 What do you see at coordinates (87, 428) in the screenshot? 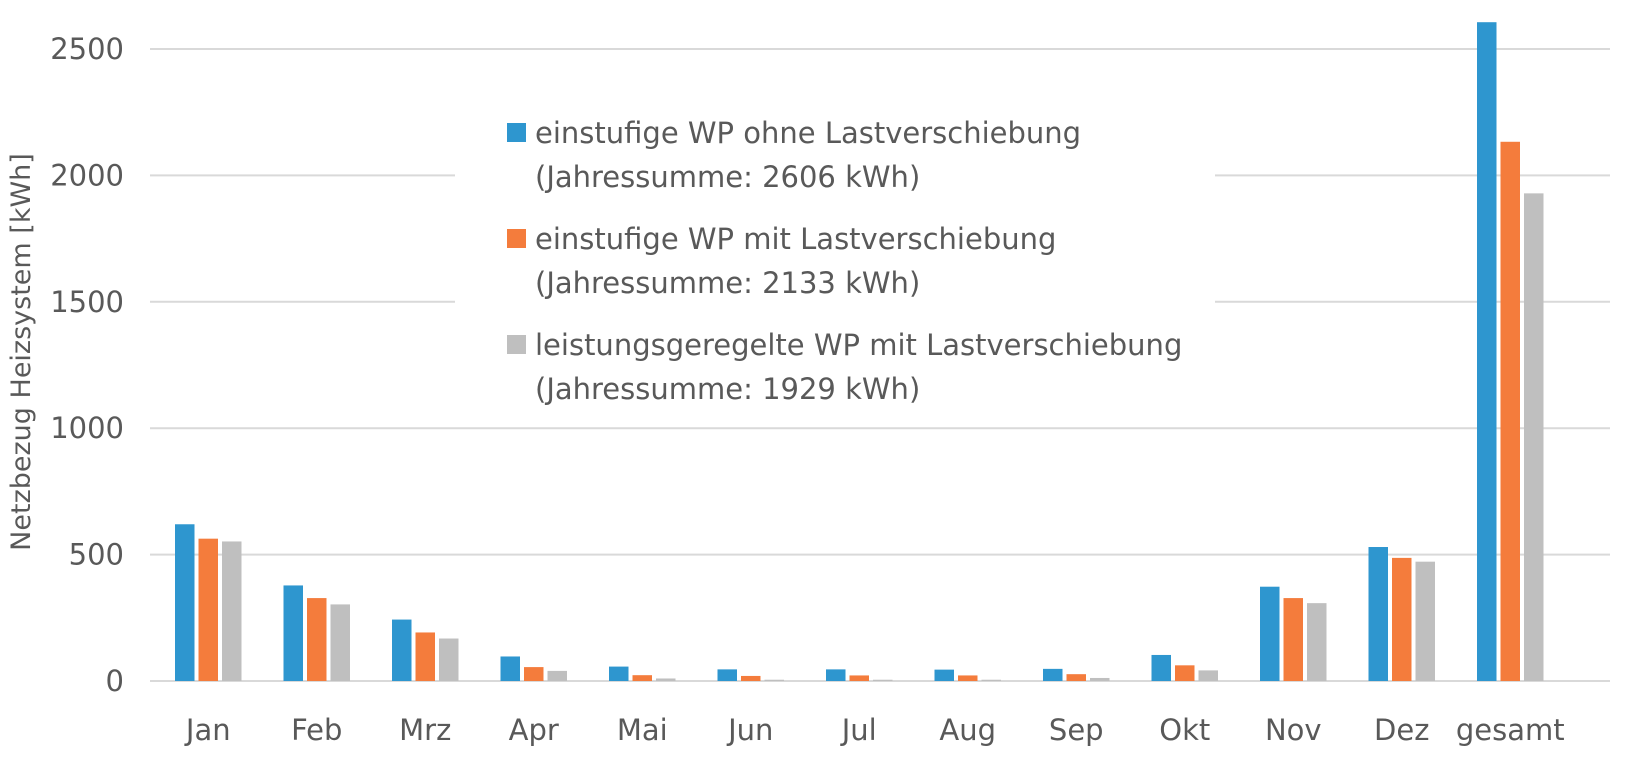
I see `y-tick-label: 1000` at bounding box center [87, 428].